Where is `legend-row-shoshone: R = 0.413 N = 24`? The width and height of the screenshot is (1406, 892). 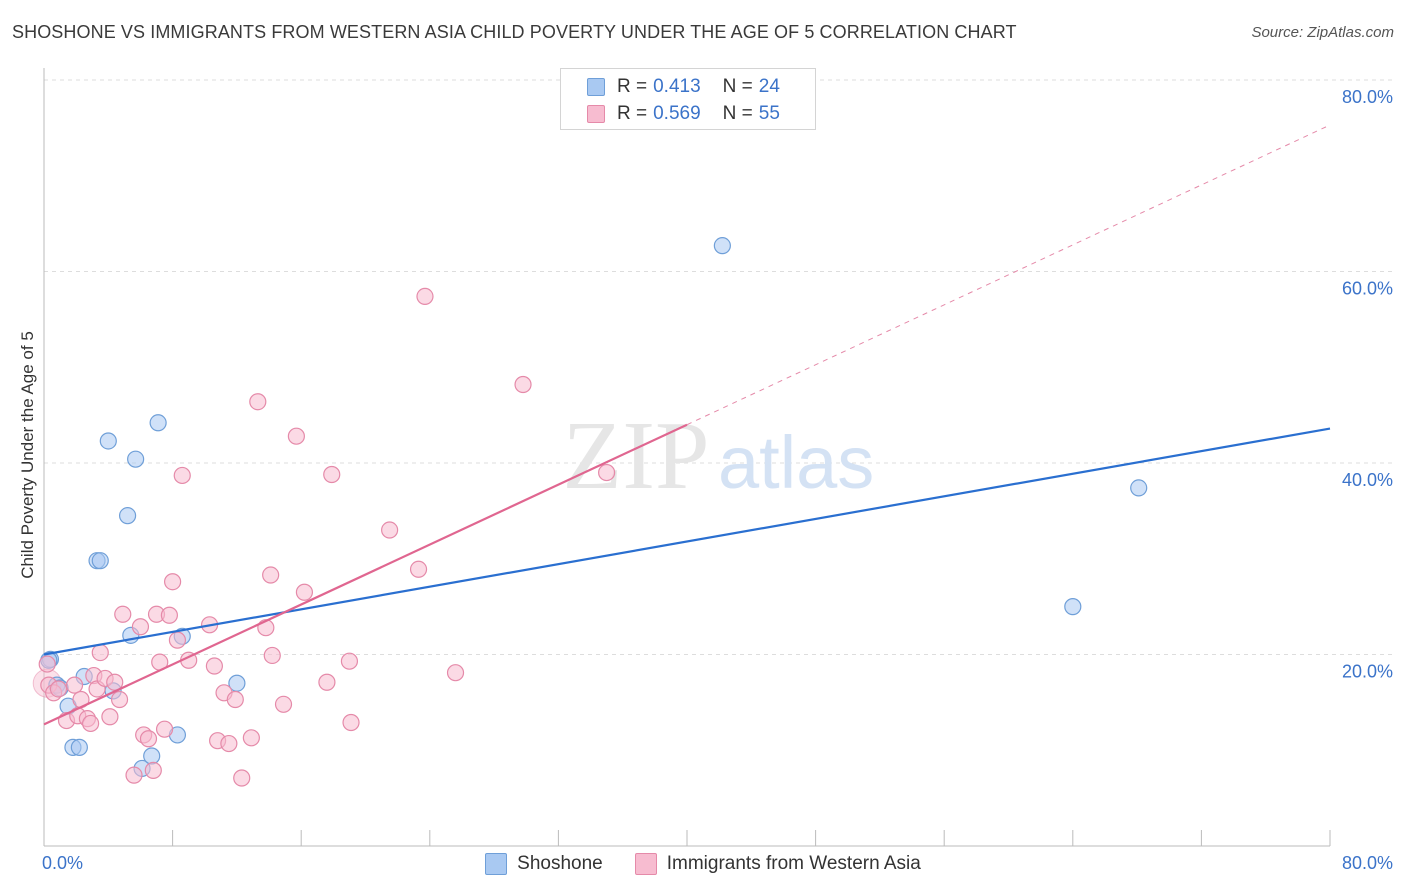 legend-row-shoshone: R = 0.413 N = 24 is located at coordinates (683, 87).